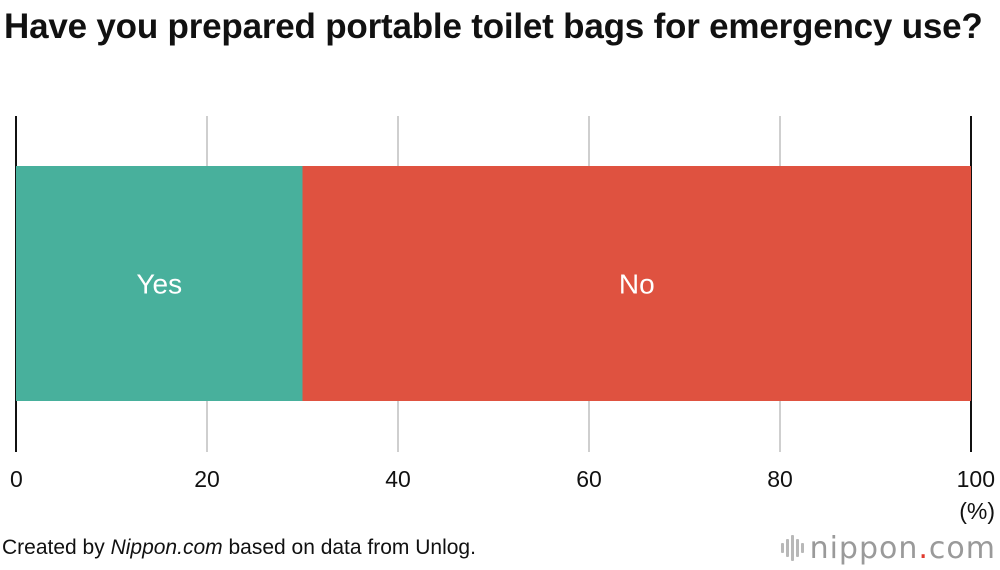 The image size is (1000, 570). I want to click on source-italic: Nippon.com, so click(166, 547).